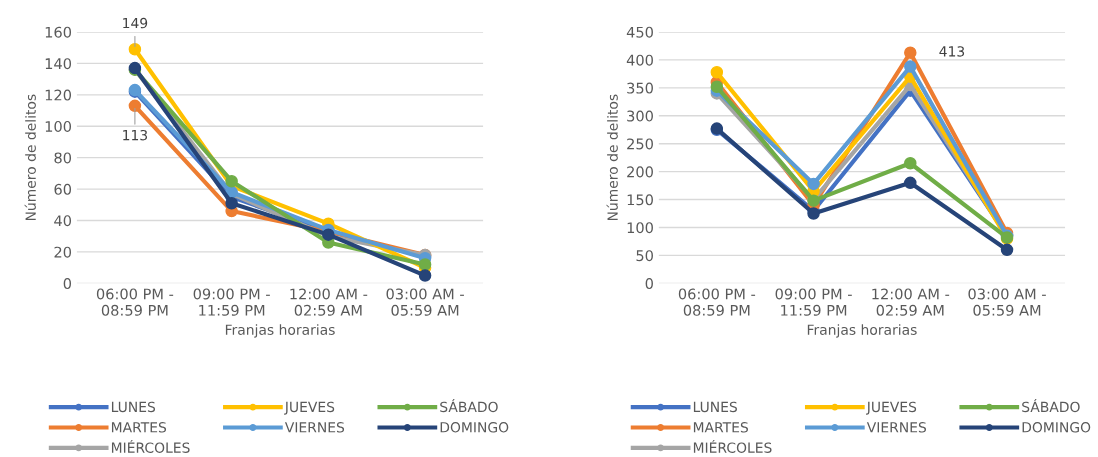 The width and height of the screenshot is (1098, 457). What do you see at coordinates (644, 256) in the screenshot?
I see `y-tick-label: 50` at bounding box center [644, 256].